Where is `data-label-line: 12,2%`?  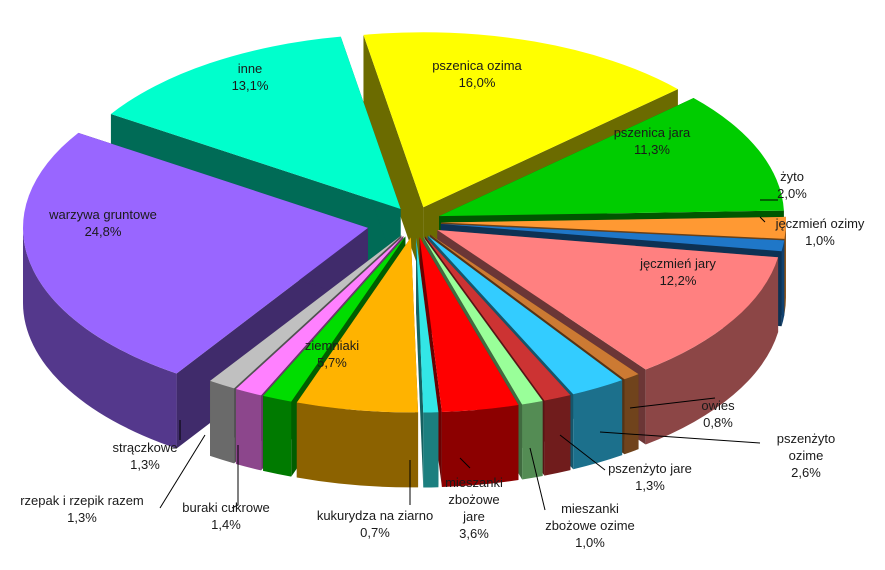 data-label-line: 12,2% is located at coordinates (678, 280).